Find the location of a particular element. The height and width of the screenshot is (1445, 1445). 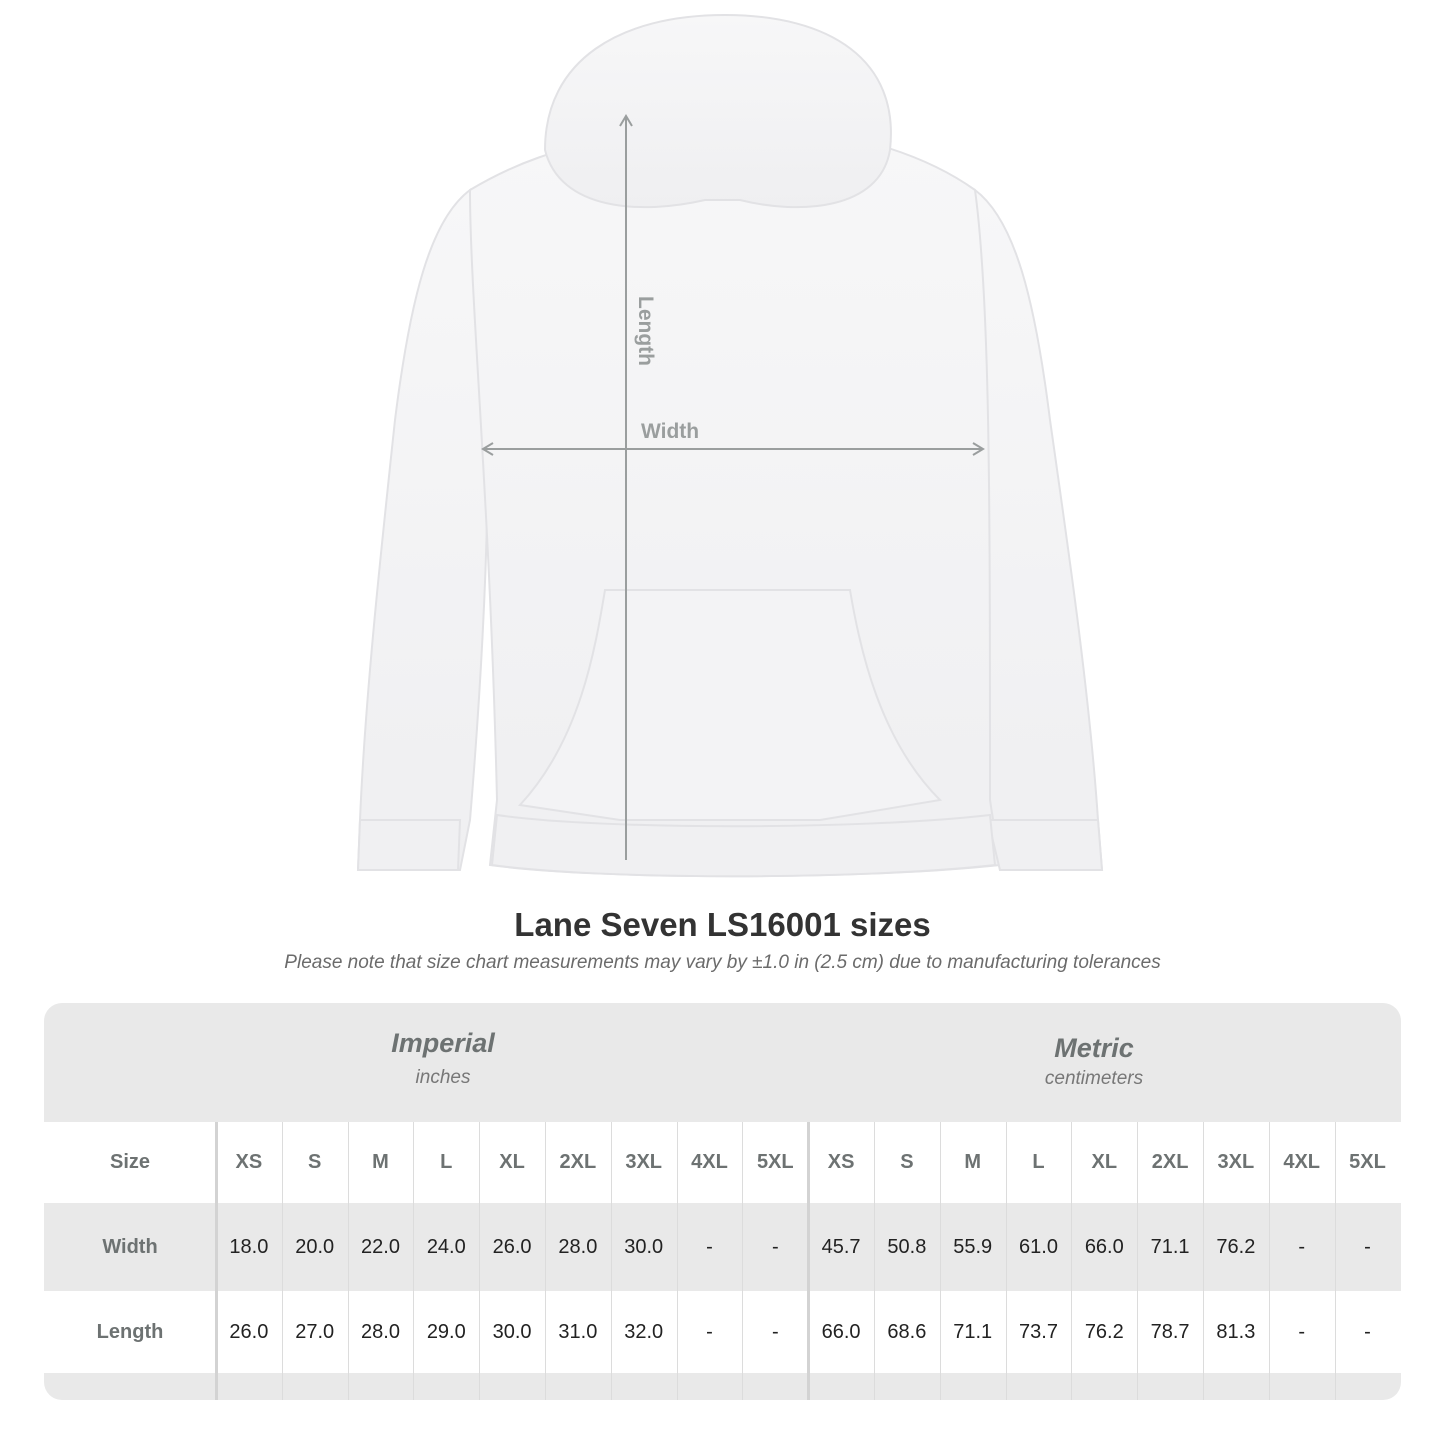

page-title: Lane Seven LS16001 sizes is located at coordinates (722, 924).